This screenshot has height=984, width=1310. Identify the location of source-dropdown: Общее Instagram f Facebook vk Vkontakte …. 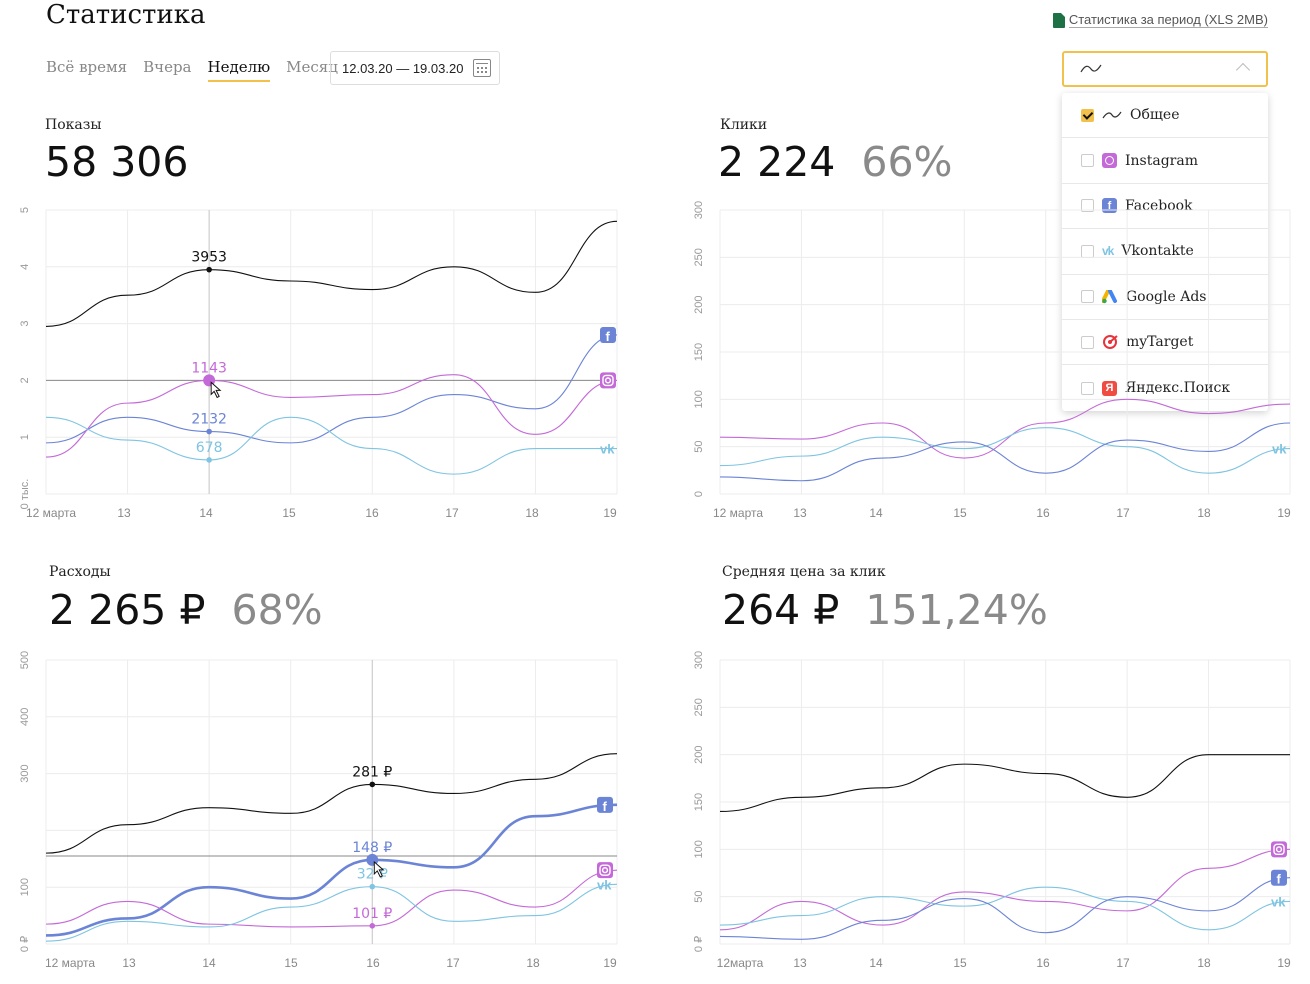
(1165, 252).